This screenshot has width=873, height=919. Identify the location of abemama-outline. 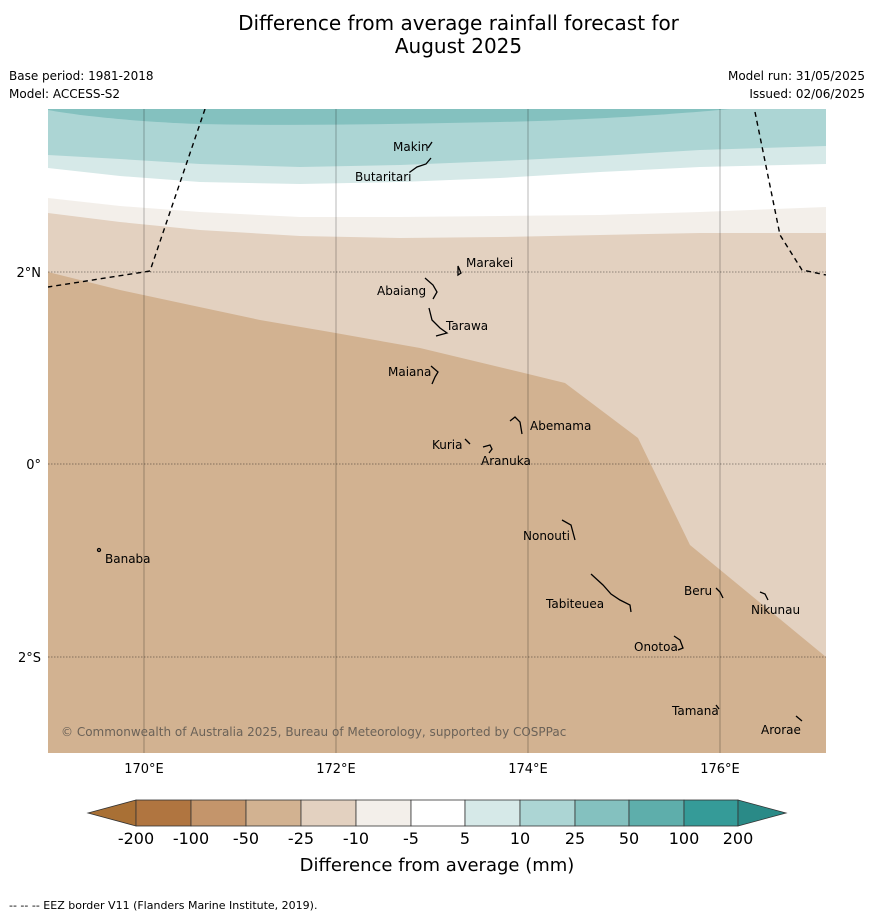
(516, 425).